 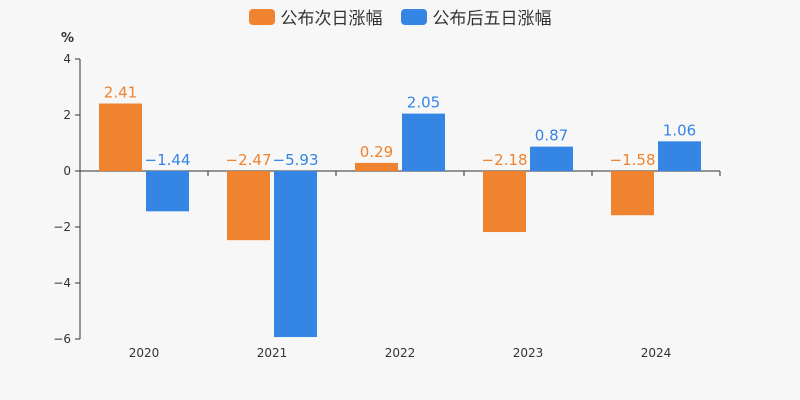 What do you see at coordinates (296, 160) in the screenshot?
I see `data-label-series-2: −5.93` at bounding box center [296, 160].